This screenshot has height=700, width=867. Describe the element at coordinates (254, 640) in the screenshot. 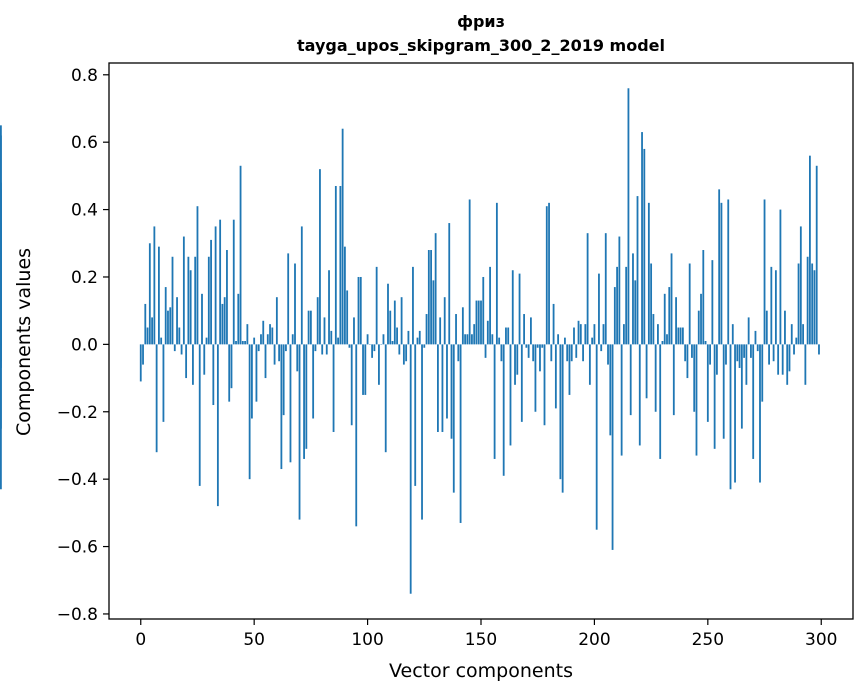

I see `x-tick-label: 50` at that location.